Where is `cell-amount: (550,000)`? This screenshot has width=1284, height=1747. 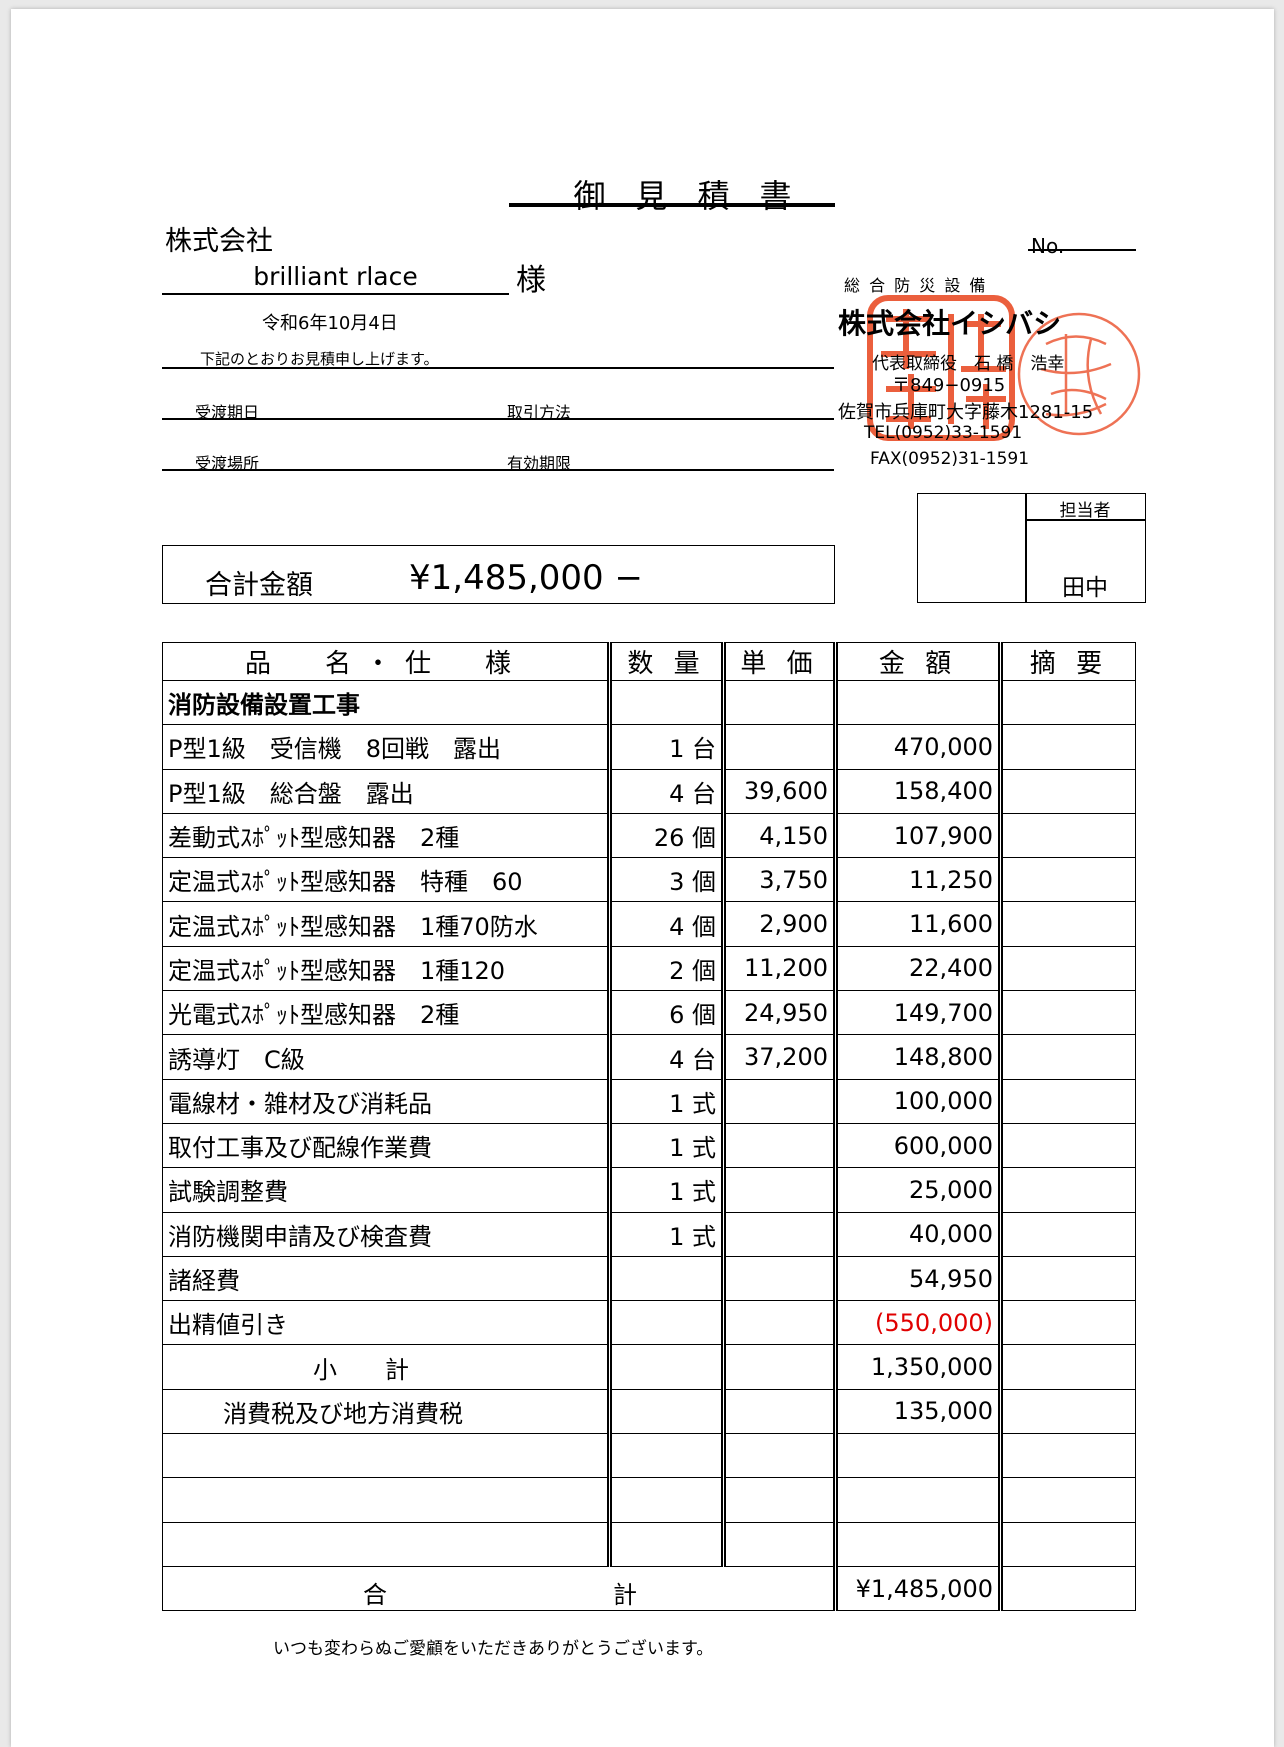
cell-amount: (550,000) is located at coordinates (917, 1323).